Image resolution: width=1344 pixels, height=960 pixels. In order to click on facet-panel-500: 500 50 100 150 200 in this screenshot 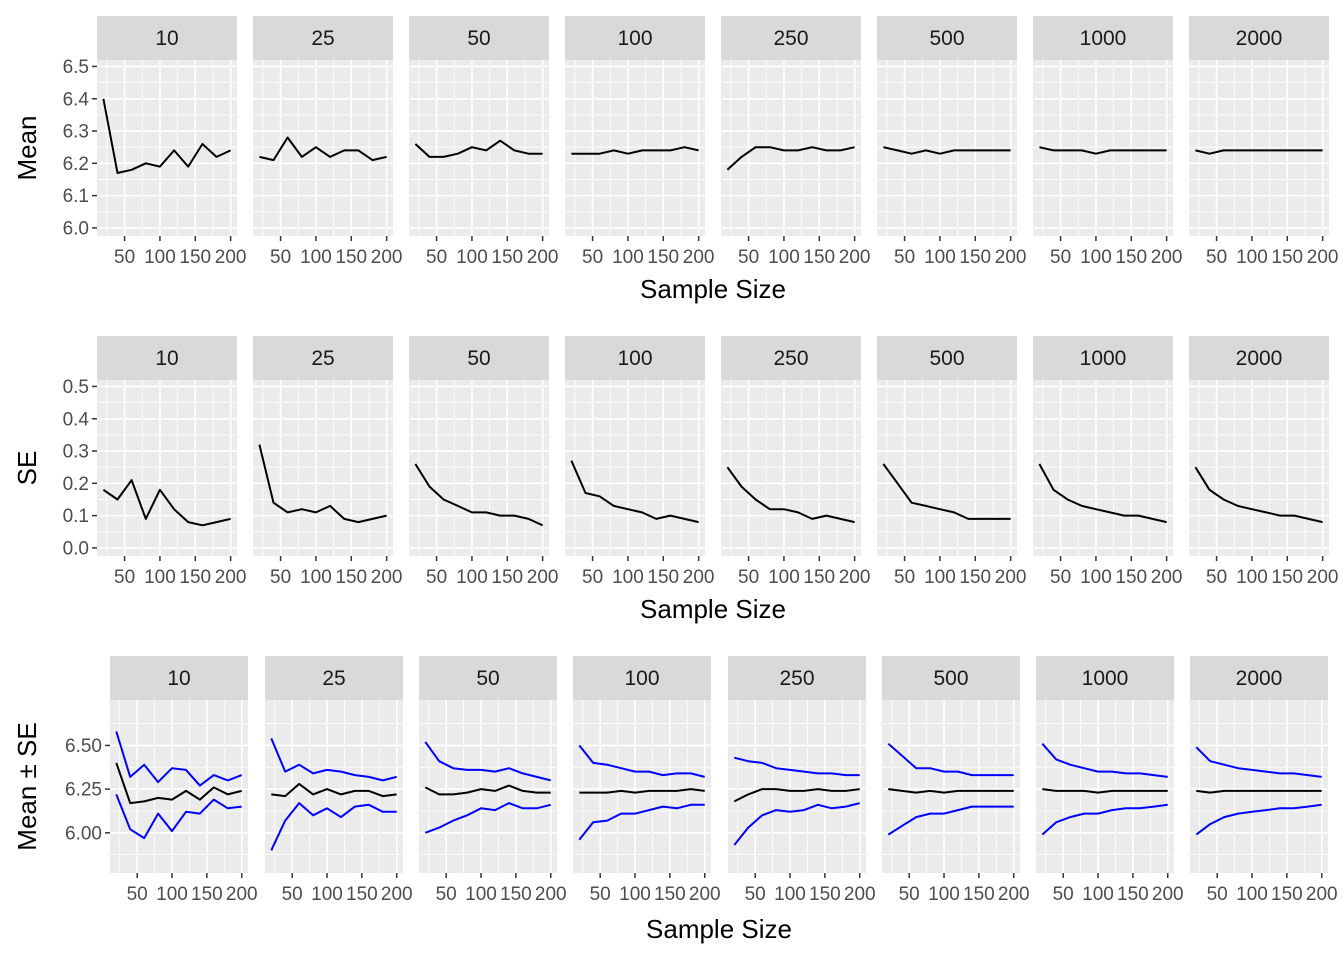, I will do `click(951, 142)`.